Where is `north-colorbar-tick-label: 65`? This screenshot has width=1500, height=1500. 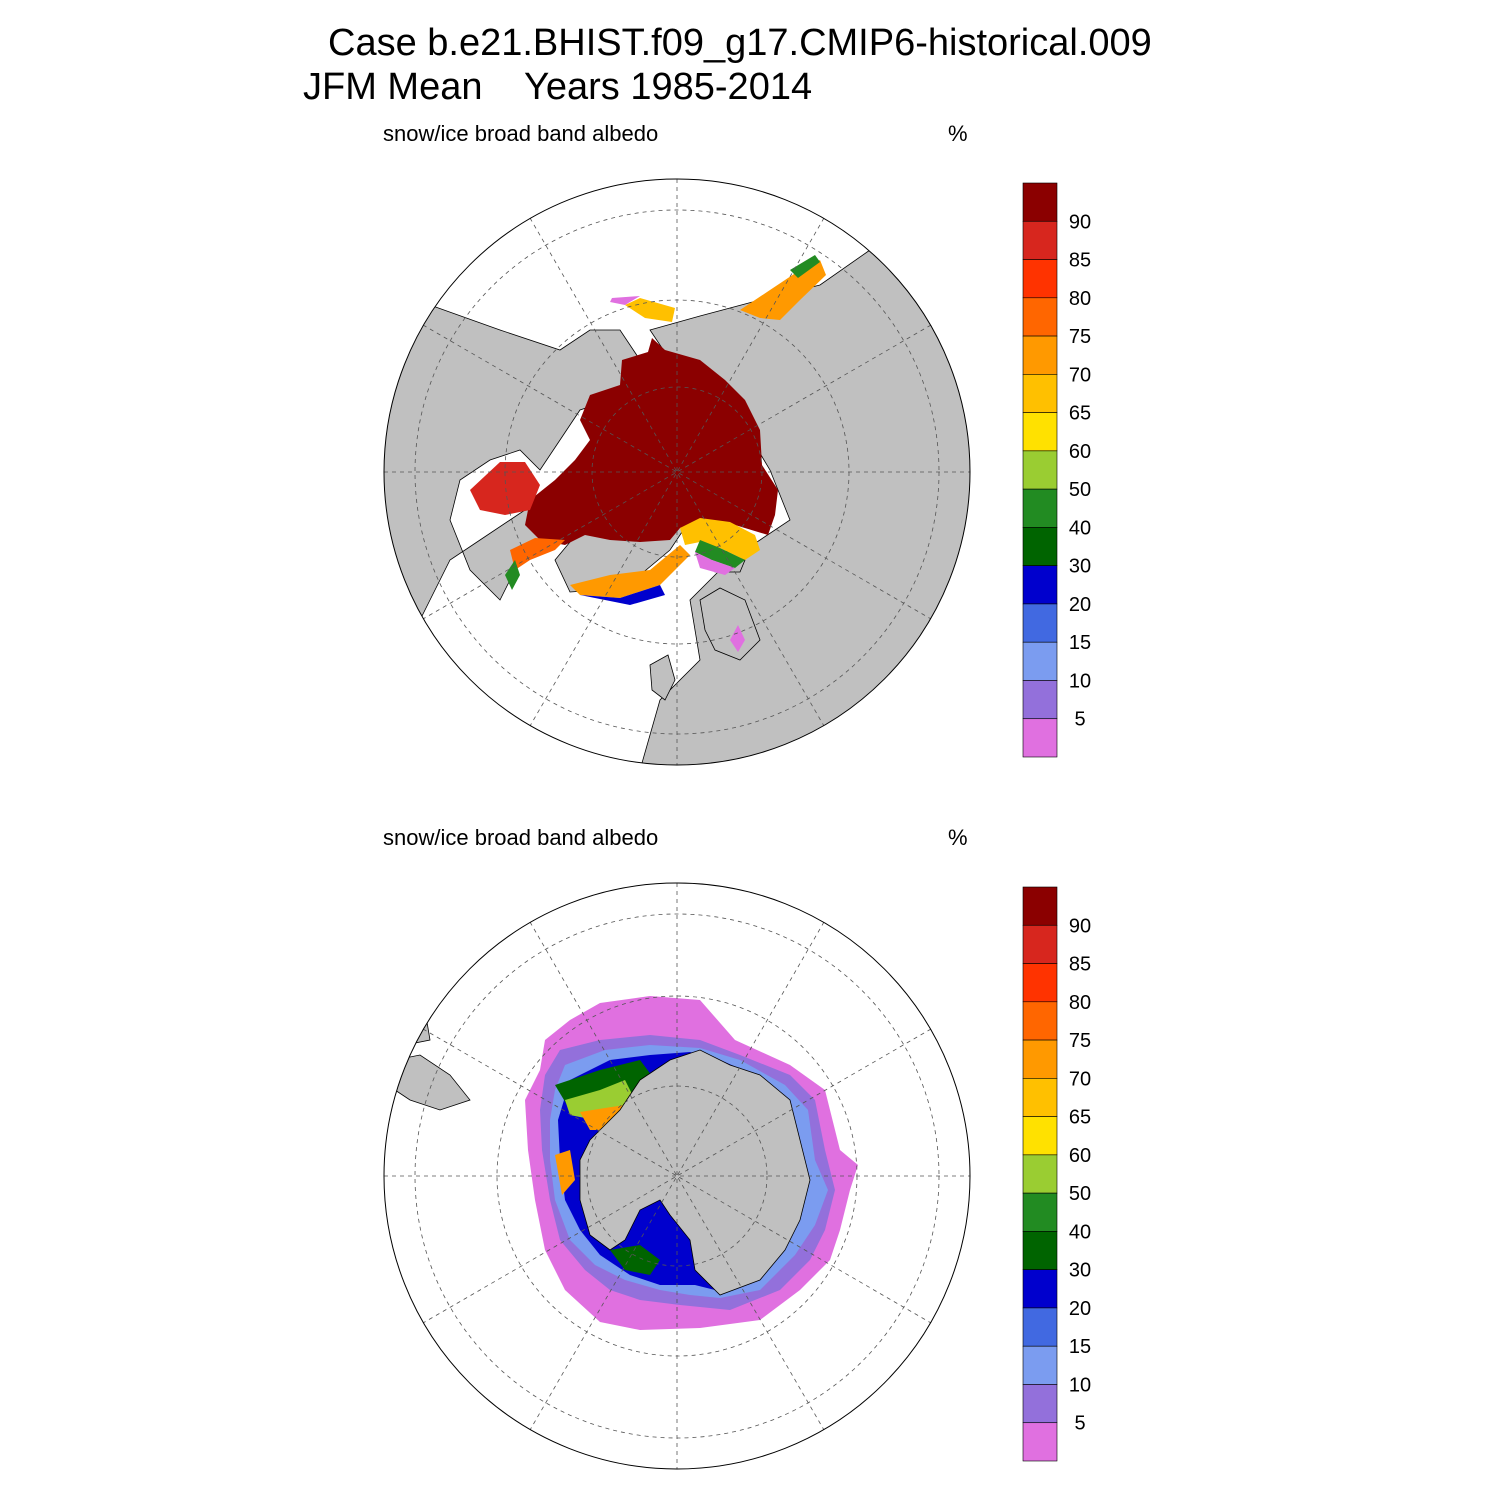
north-colorbar-tick-label: 65 is located at coordinates (1080, 414).